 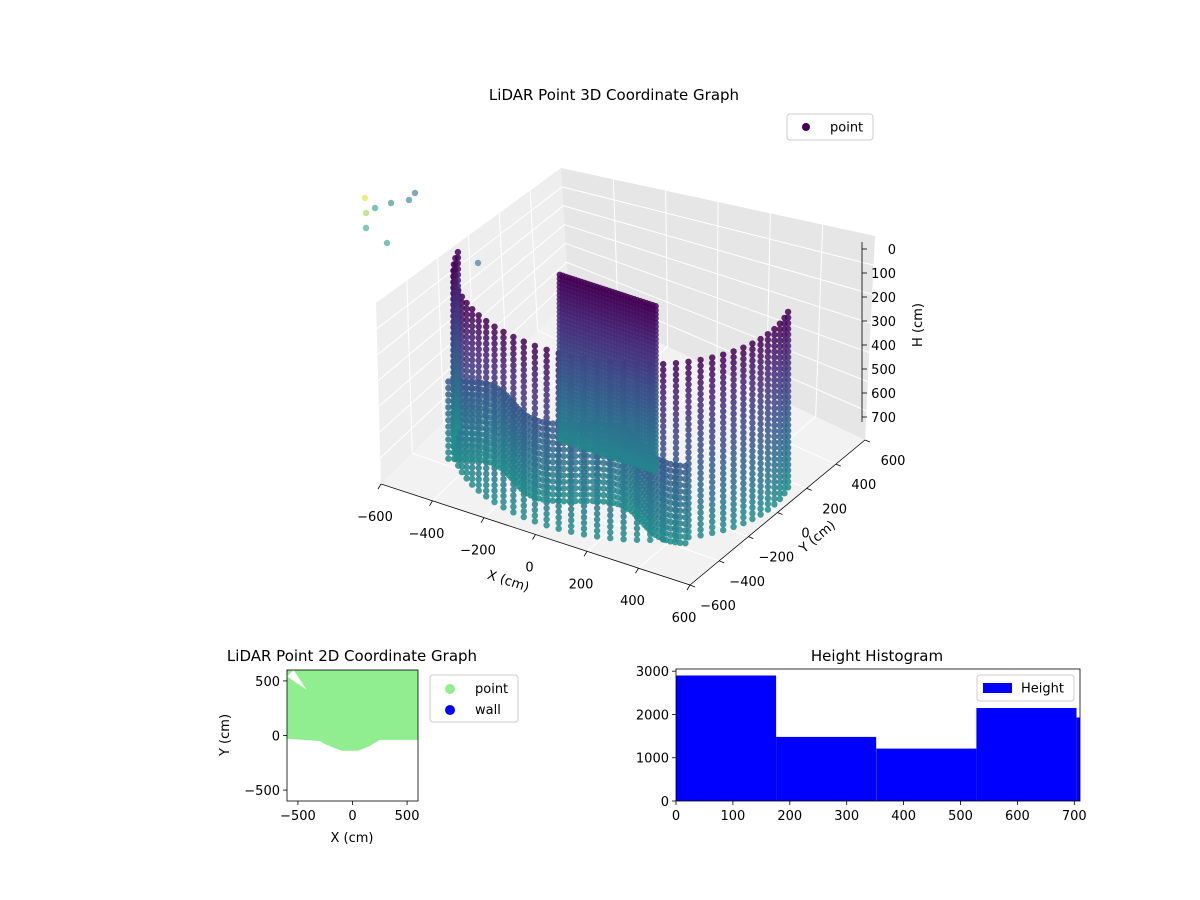 What do you see at coordinates (352, 838) in the screenshot?
I see `chart-2d-x-label: X (cm)` at bounding box center [352, 838].